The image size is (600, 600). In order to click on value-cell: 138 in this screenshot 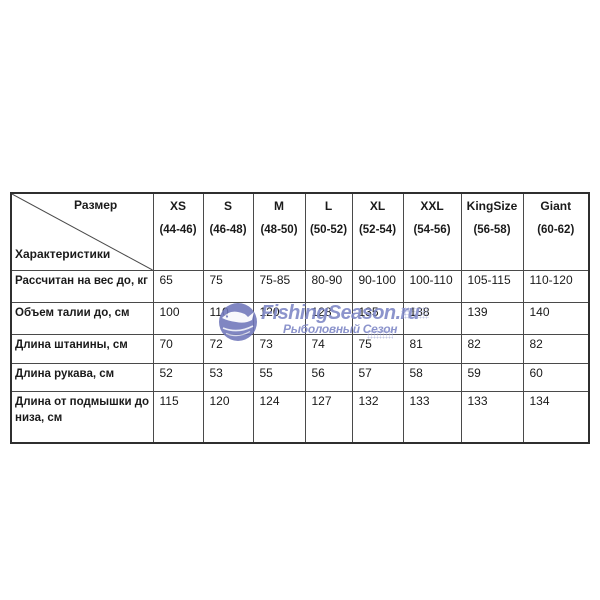, I will do `click(432, 318)`.